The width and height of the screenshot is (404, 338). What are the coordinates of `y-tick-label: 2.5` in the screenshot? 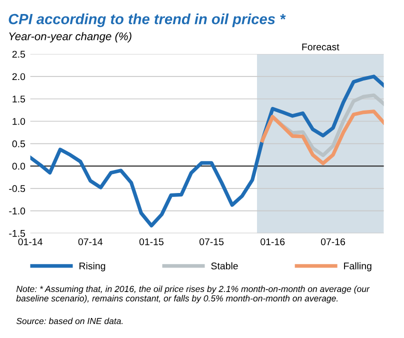 It's located at (19, 54).